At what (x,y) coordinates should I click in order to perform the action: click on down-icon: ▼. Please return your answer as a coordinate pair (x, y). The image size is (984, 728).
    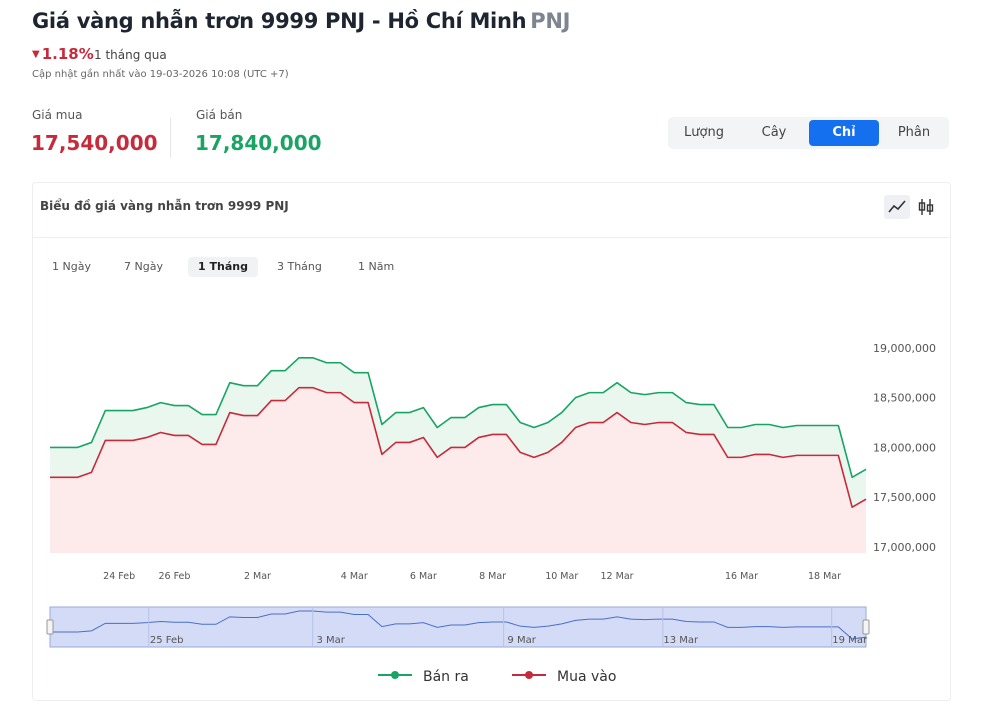
    Looking at the image, I should click on (36, 54).